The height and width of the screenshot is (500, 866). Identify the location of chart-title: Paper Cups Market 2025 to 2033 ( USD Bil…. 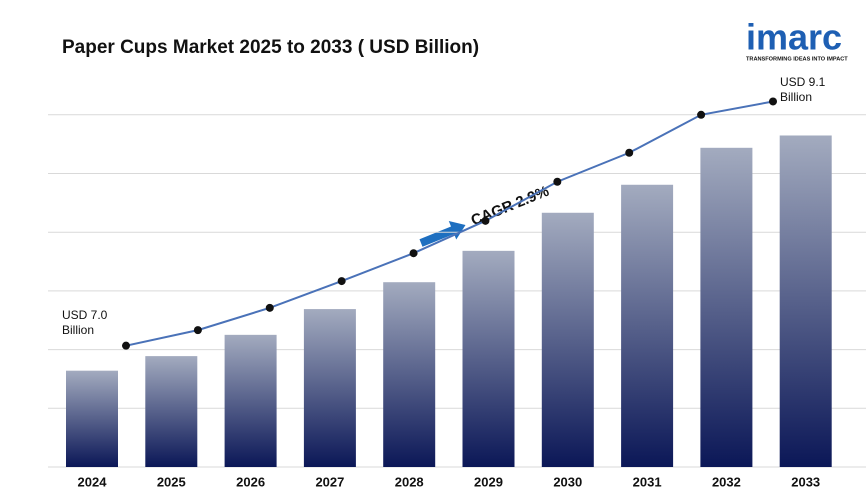
(270, 47).